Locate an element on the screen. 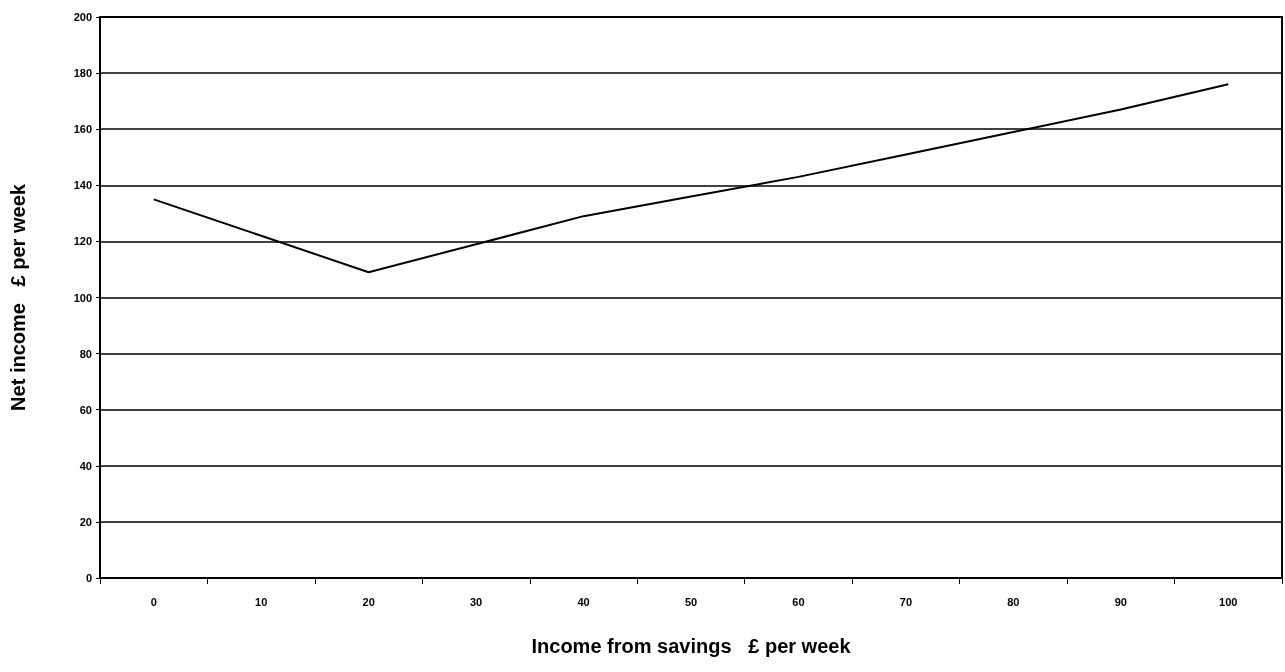 The height and width of the screenshot is (672, 1285). x-tick-label: 40 is located at coordinates (583, 601).